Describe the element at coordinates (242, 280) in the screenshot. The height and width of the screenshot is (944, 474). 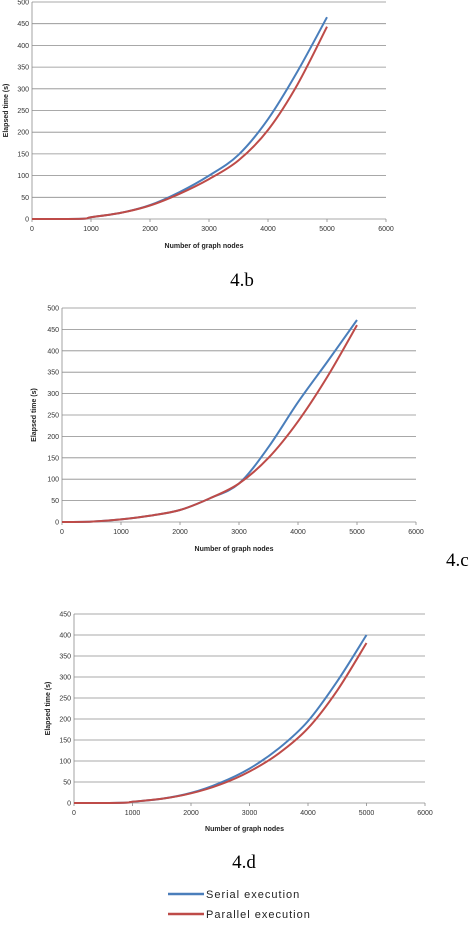
I see `caption-4b: 4.b` at that location.